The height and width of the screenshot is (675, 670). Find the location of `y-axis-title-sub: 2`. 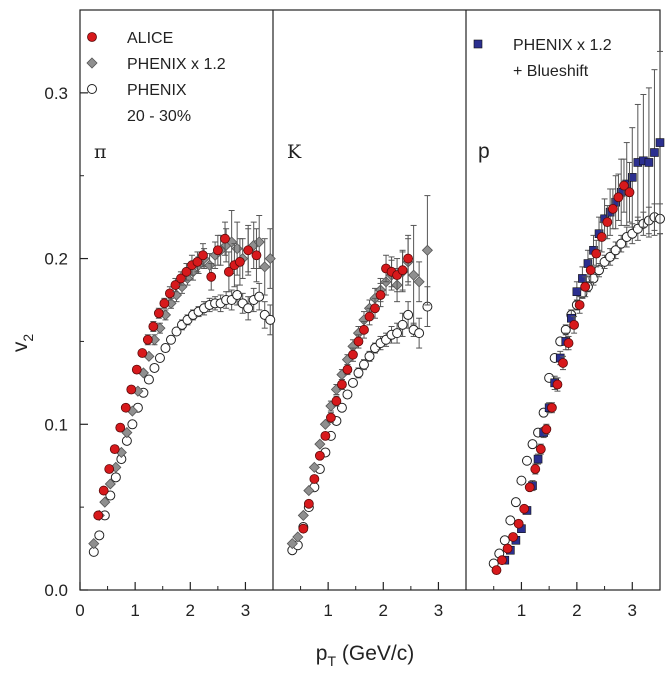

y-axis-title-sub: 2 is located at coordinates (28, 338).